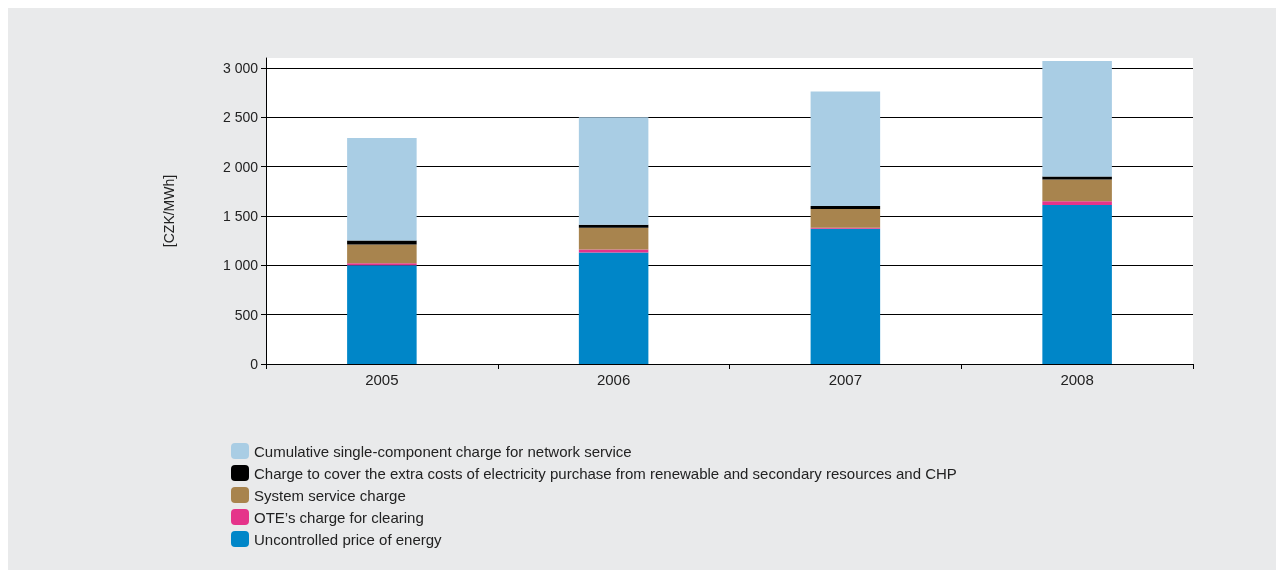  I want to click on y-tick-label: 3 000, so click(240, 67).